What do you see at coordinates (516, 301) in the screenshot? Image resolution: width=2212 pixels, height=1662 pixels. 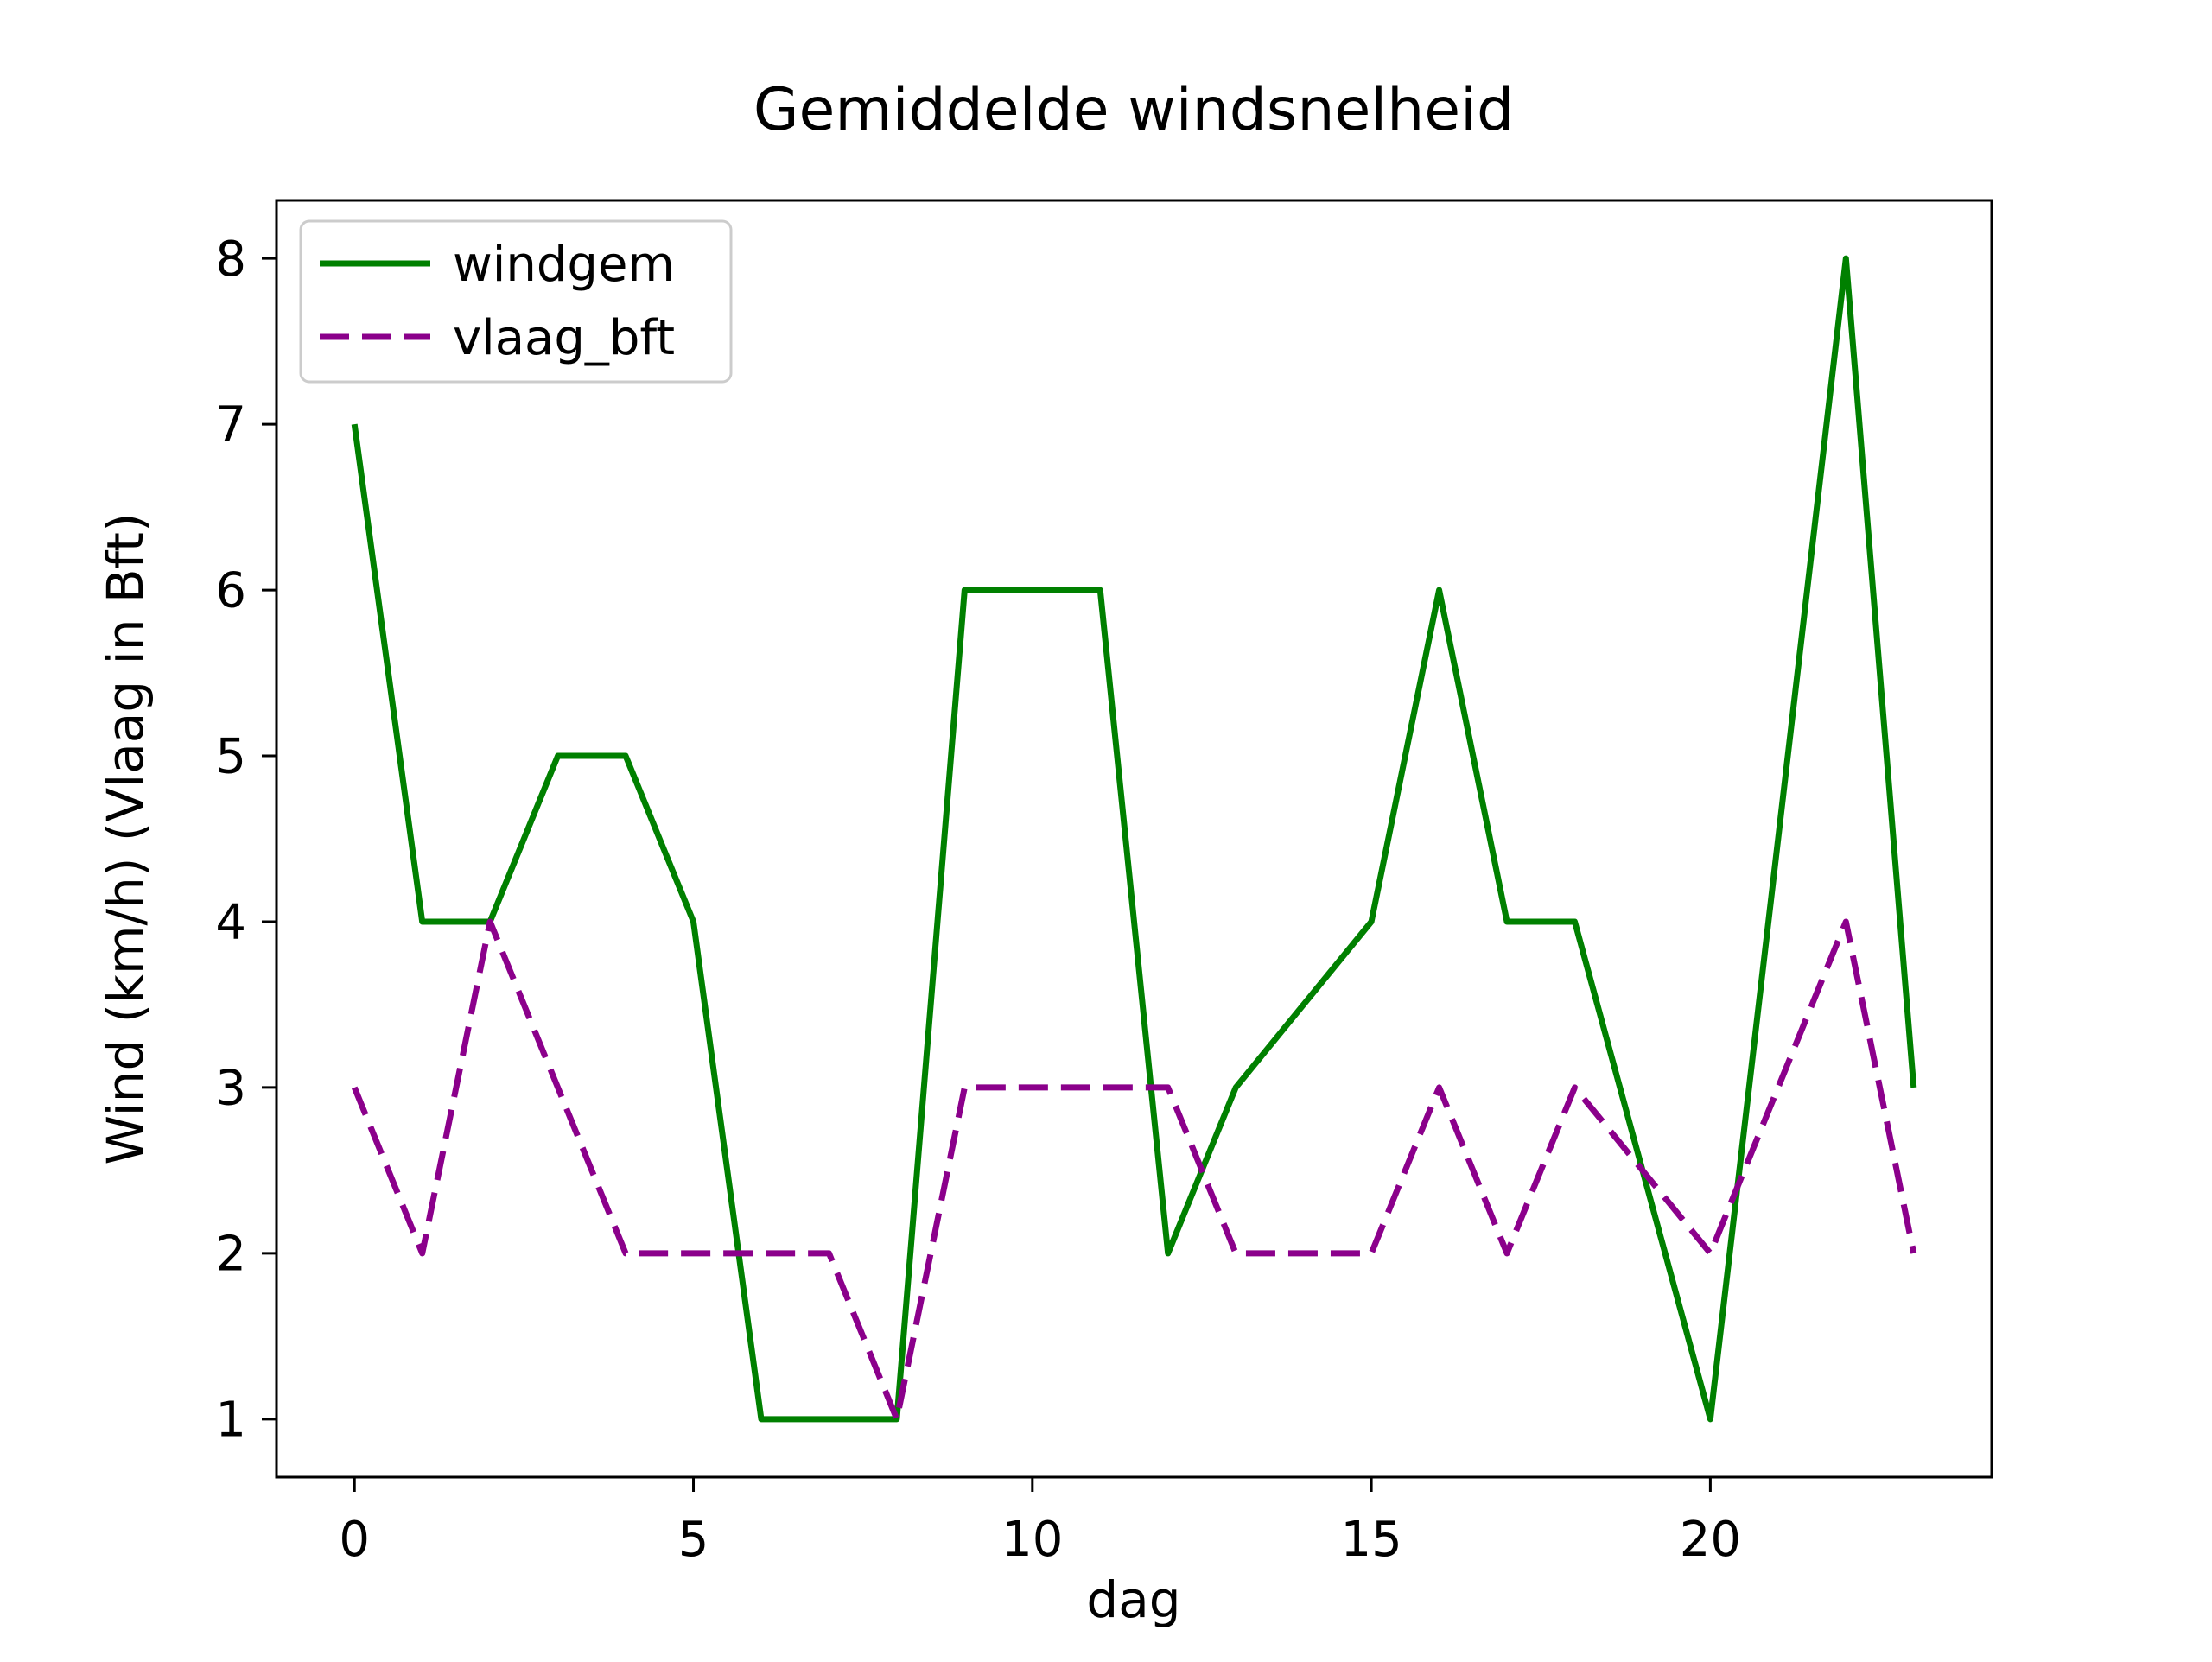 I see `legend: windgem vlaag_bft` at bounding box center [516, 301].